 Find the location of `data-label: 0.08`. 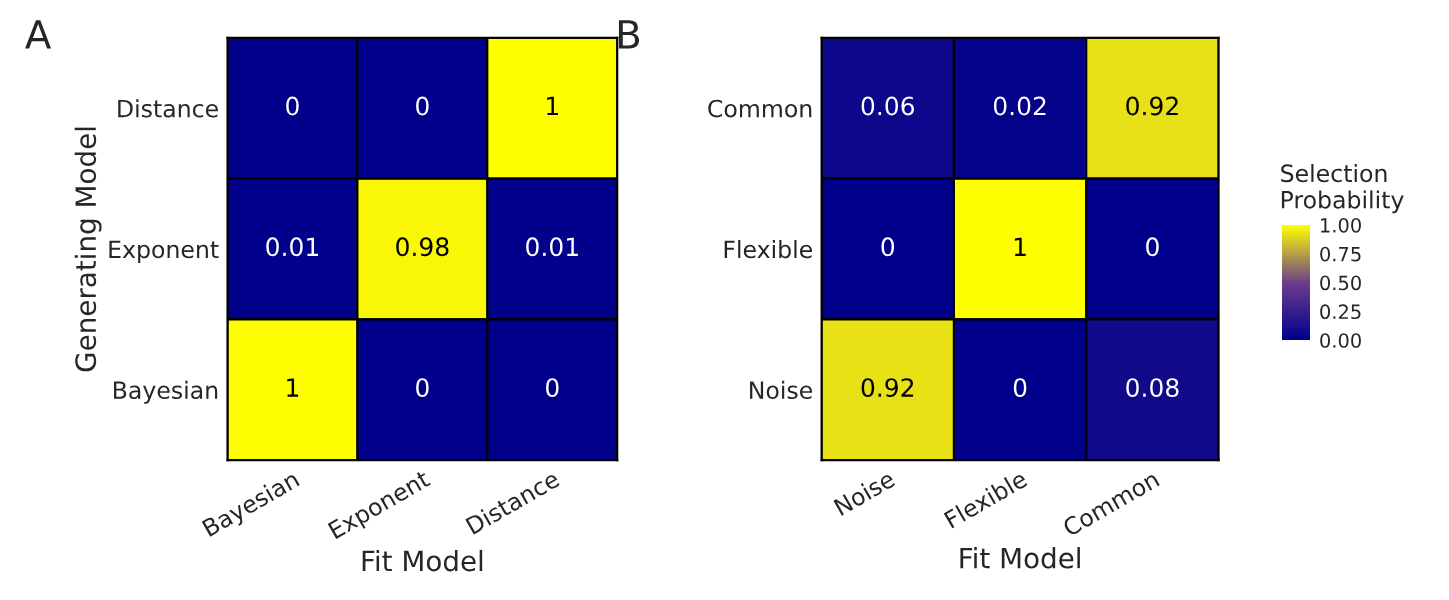

data-label: 0.08 is located at coordinates (1152, 388).